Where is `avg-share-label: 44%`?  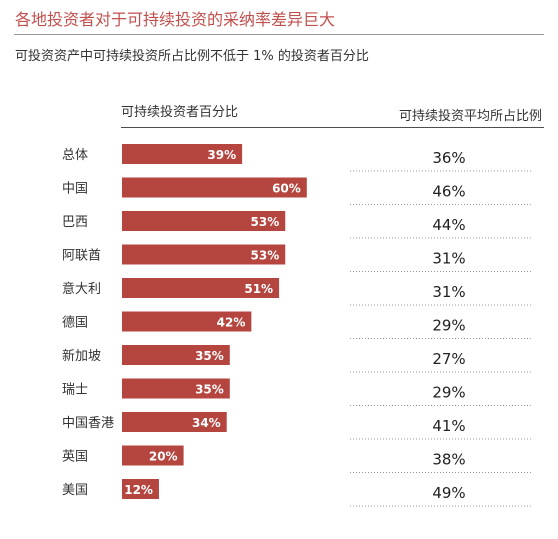 avg-share-label: 44% is located at coordinates (448, 225).